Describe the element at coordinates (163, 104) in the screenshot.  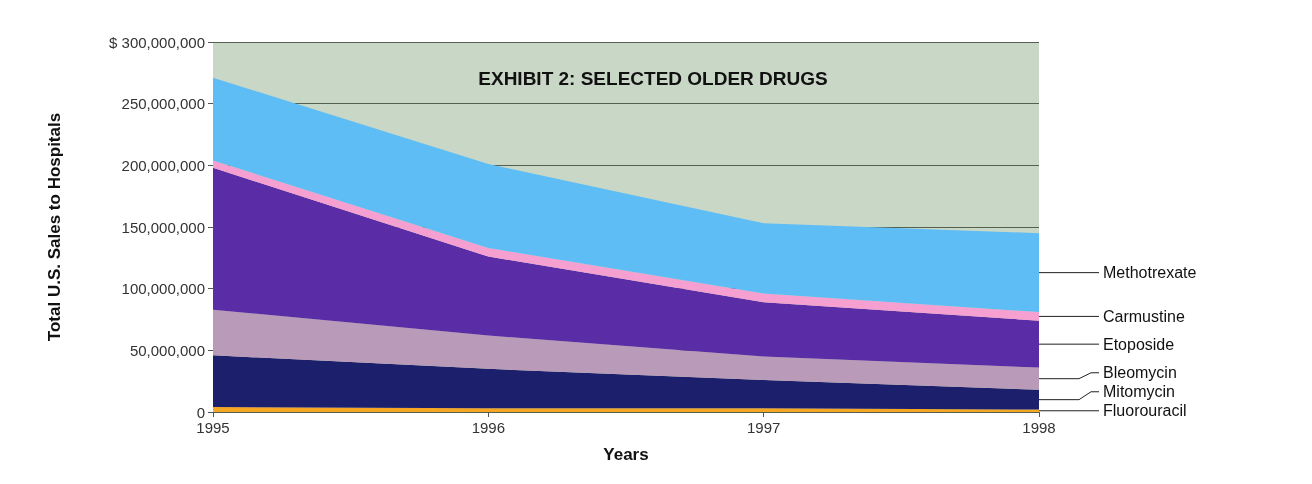
I see `y-tick-label: 250,000,000` at that location.